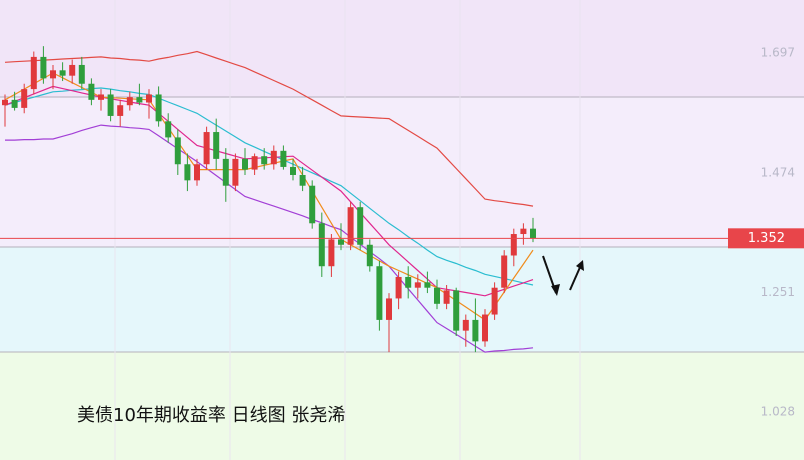 Image resolution: width=804 pixels, height=460 pixels. I want to click on chart-title: 美债10年期收益率 日线图 张尧浠, so click(211, 415).